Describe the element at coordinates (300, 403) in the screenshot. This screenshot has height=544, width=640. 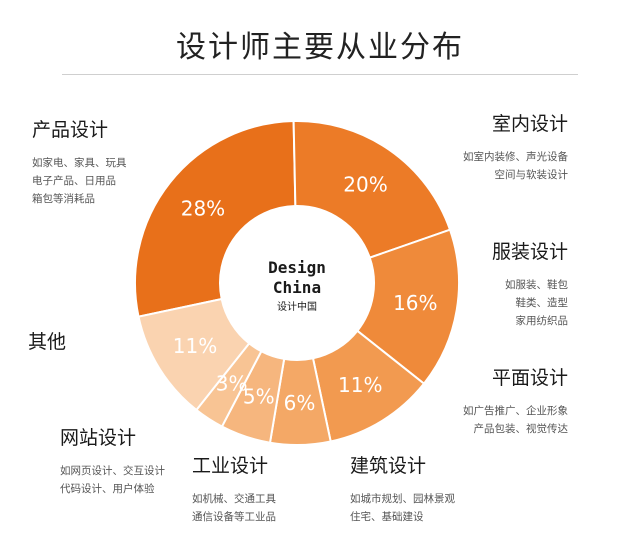
I see `slice-percent-label: 6%` at that location.